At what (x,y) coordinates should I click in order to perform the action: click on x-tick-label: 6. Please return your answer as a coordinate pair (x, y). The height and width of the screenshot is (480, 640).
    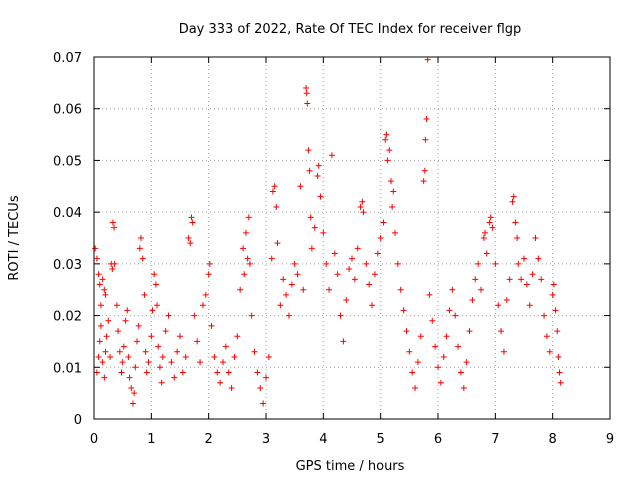
    Looking at the image, I should click on (438, 439).